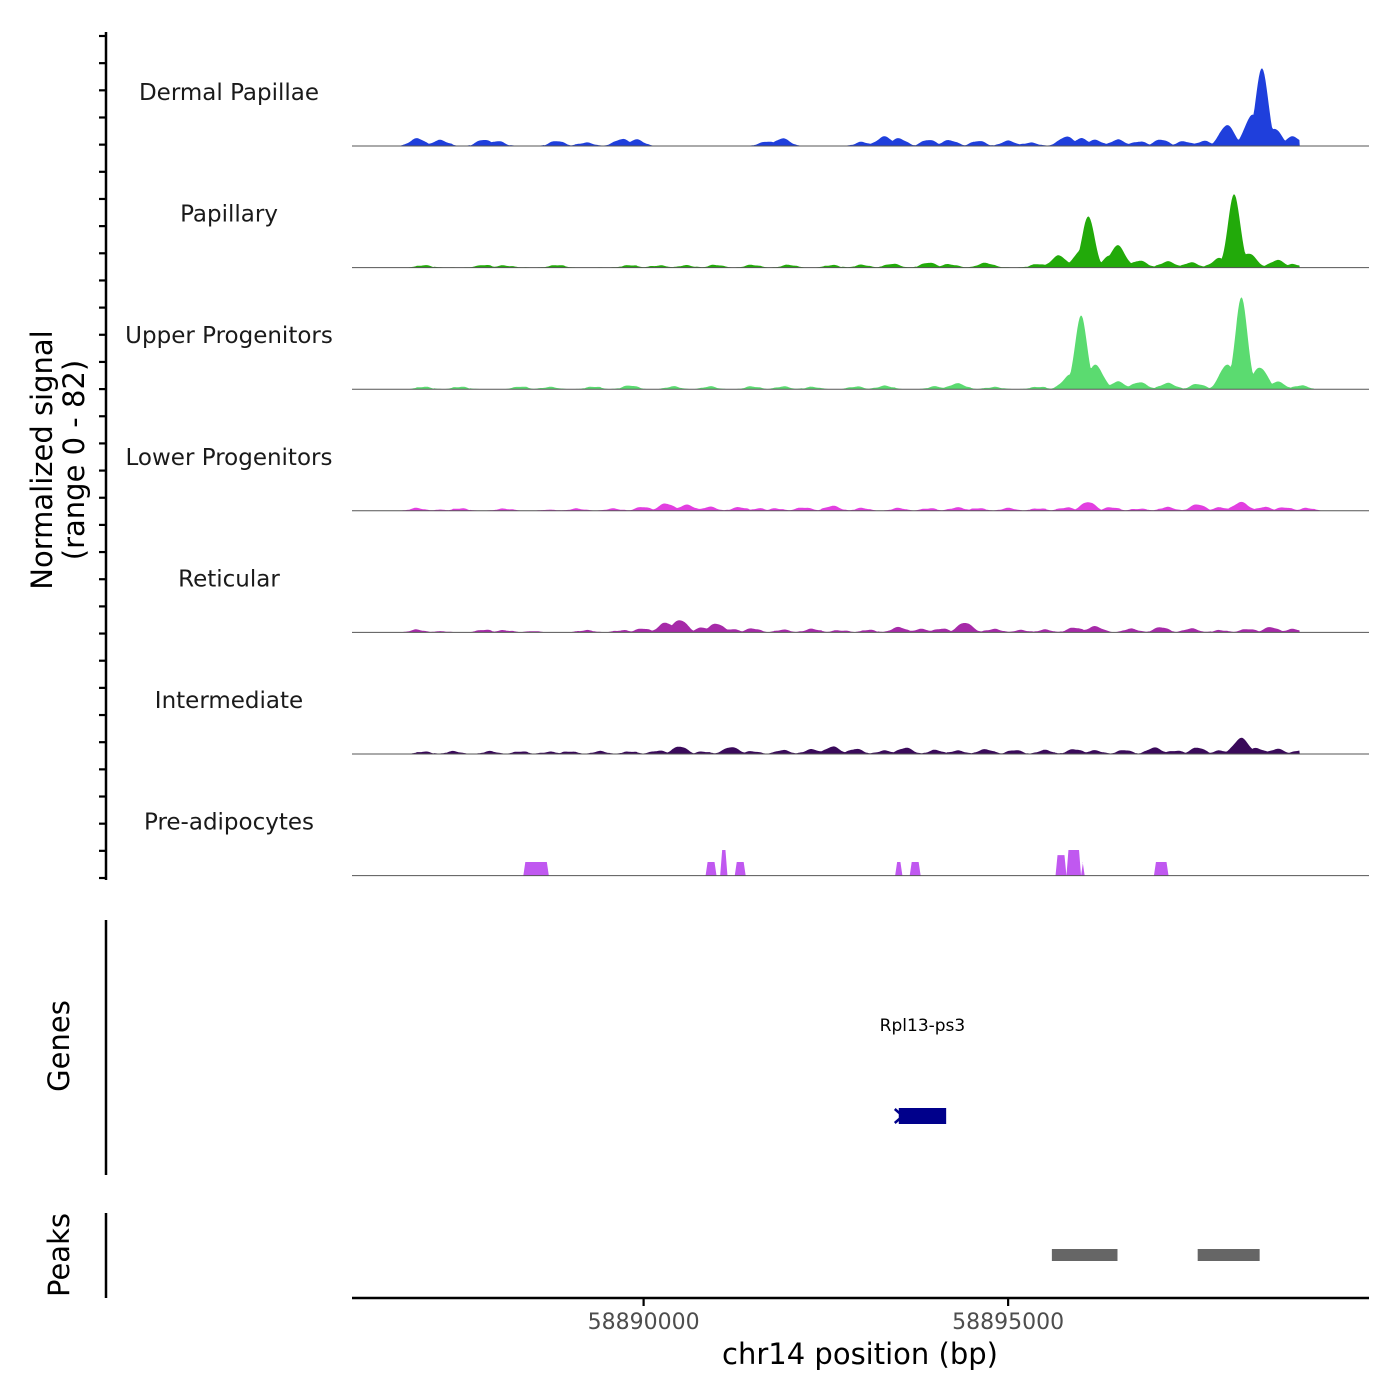 This screenshot has height=1400, width=1400. What do you see at coordinates (923, 1026) in the screenshot?
I see `gene-label: Rpl13-ps3` at bounding box center [923, 1026].